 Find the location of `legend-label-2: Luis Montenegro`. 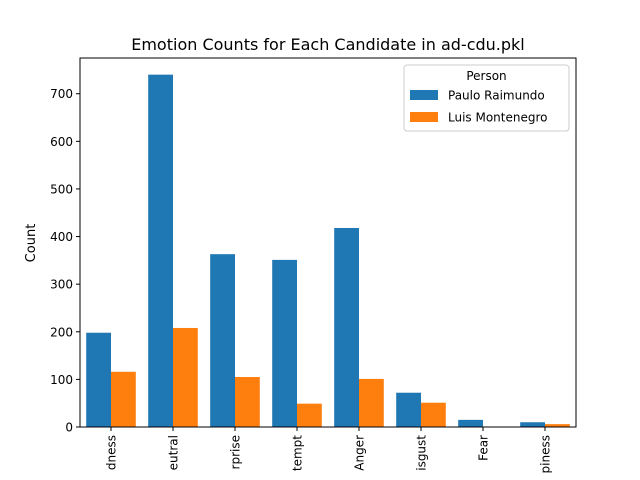

legend-label-2: Luis Montenegro is located at coordinates (498, 118).